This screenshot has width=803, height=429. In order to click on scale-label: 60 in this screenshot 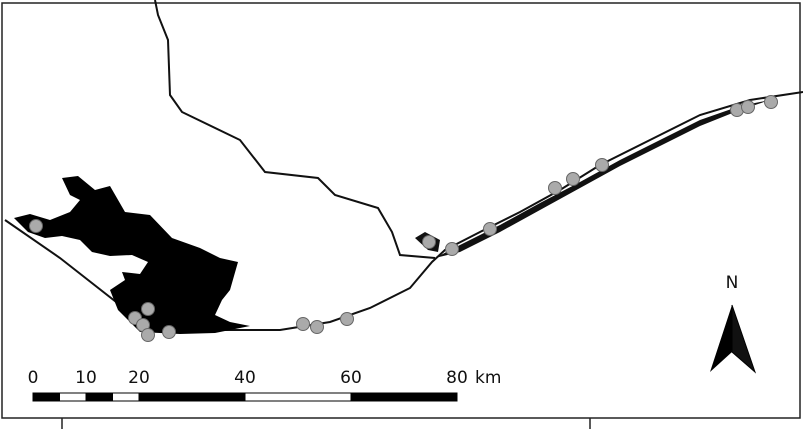, I will do `click(351, 378)`.